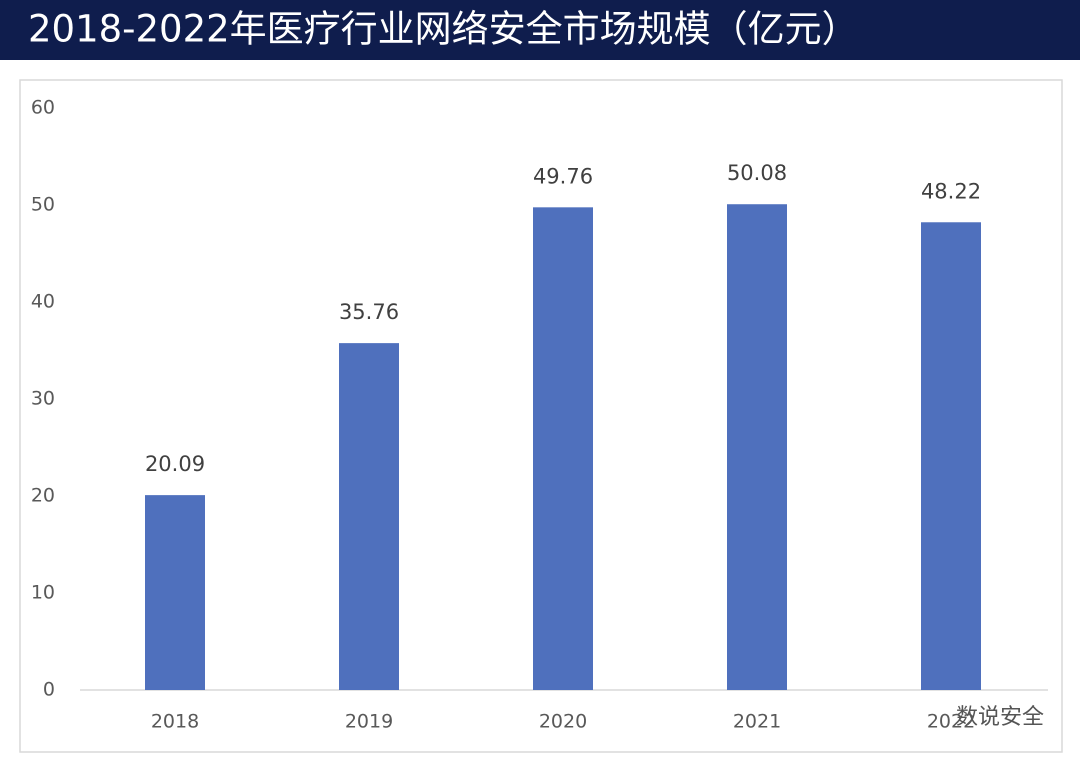 The height and width of the screenshot is (763, 1080). What do you see at coordinates (43, 108) in the screenshot?
I see `y-tick-label: 60` at bounding box center [43, 108].